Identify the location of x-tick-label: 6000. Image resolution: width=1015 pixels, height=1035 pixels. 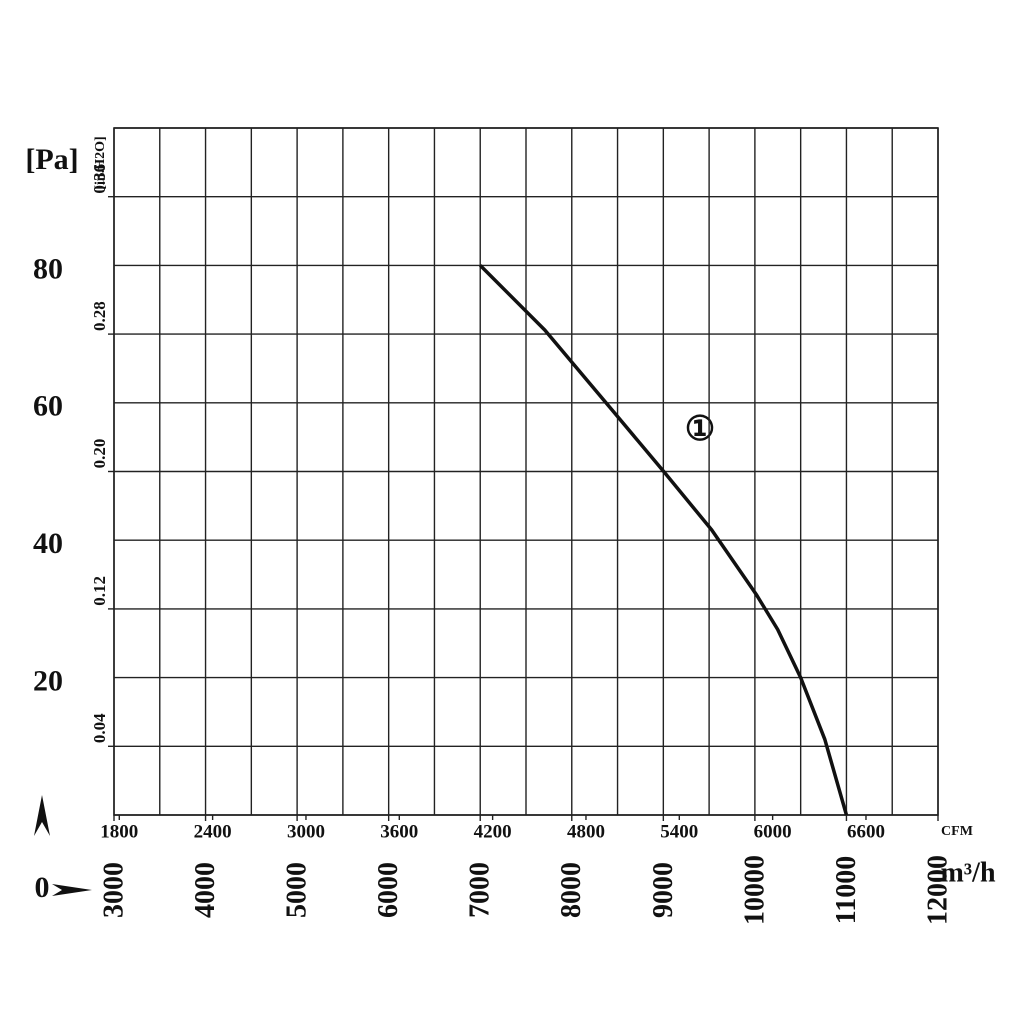
(388, 890).